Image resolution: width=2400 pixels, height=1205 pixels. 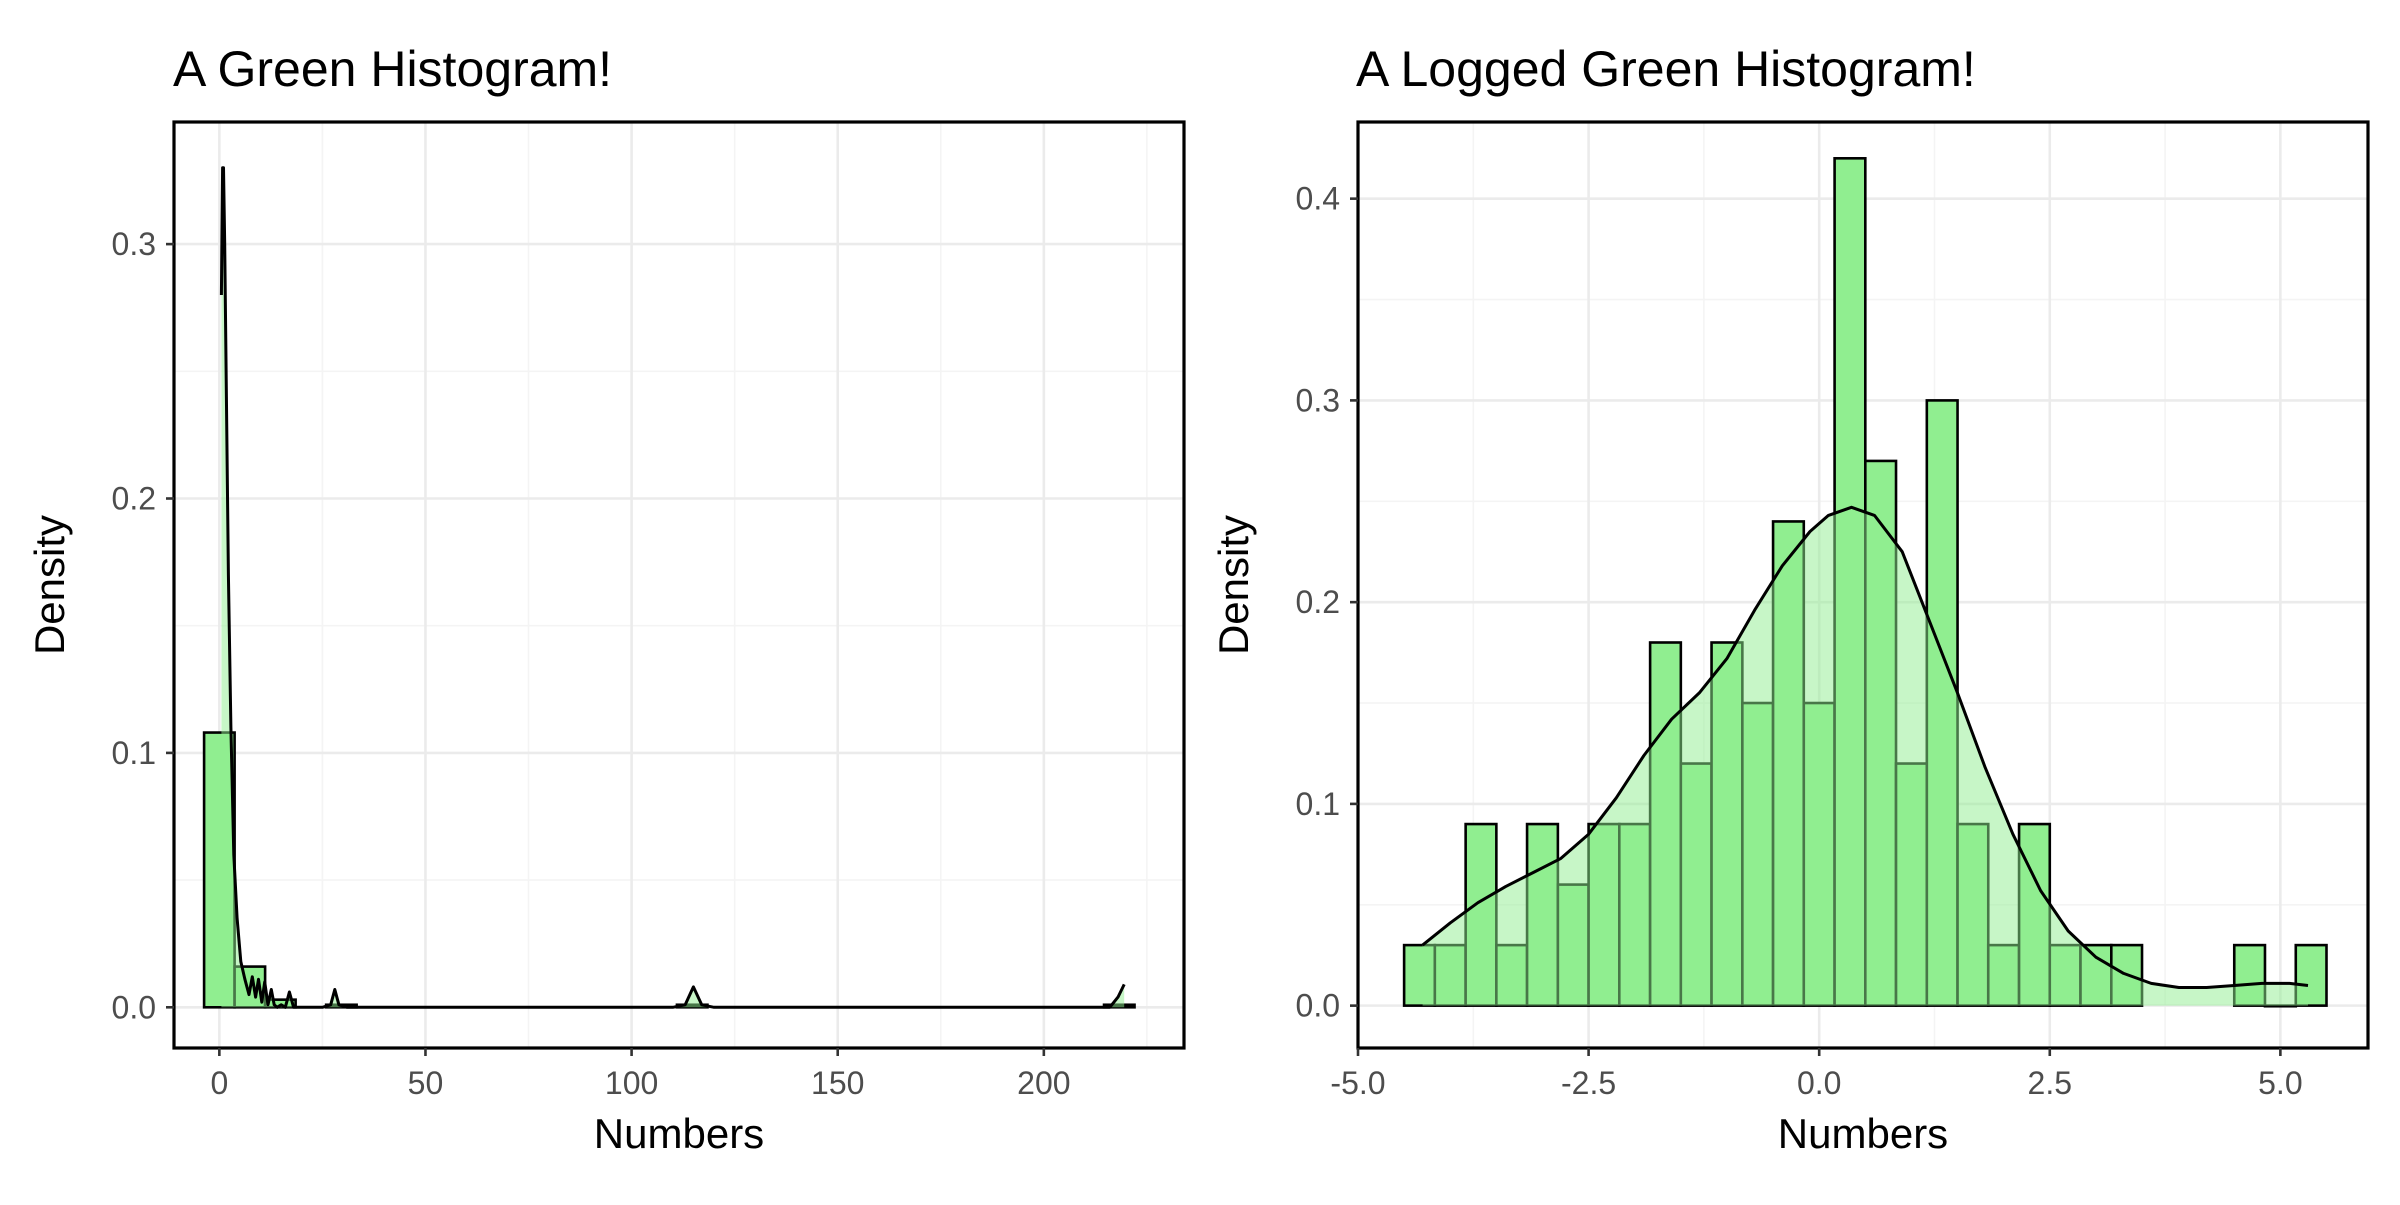 What do you see at coordinates (392, 69) in the screenshot?
I see `chart-title: A Green Histogram!` at bounding box center [392, 69].